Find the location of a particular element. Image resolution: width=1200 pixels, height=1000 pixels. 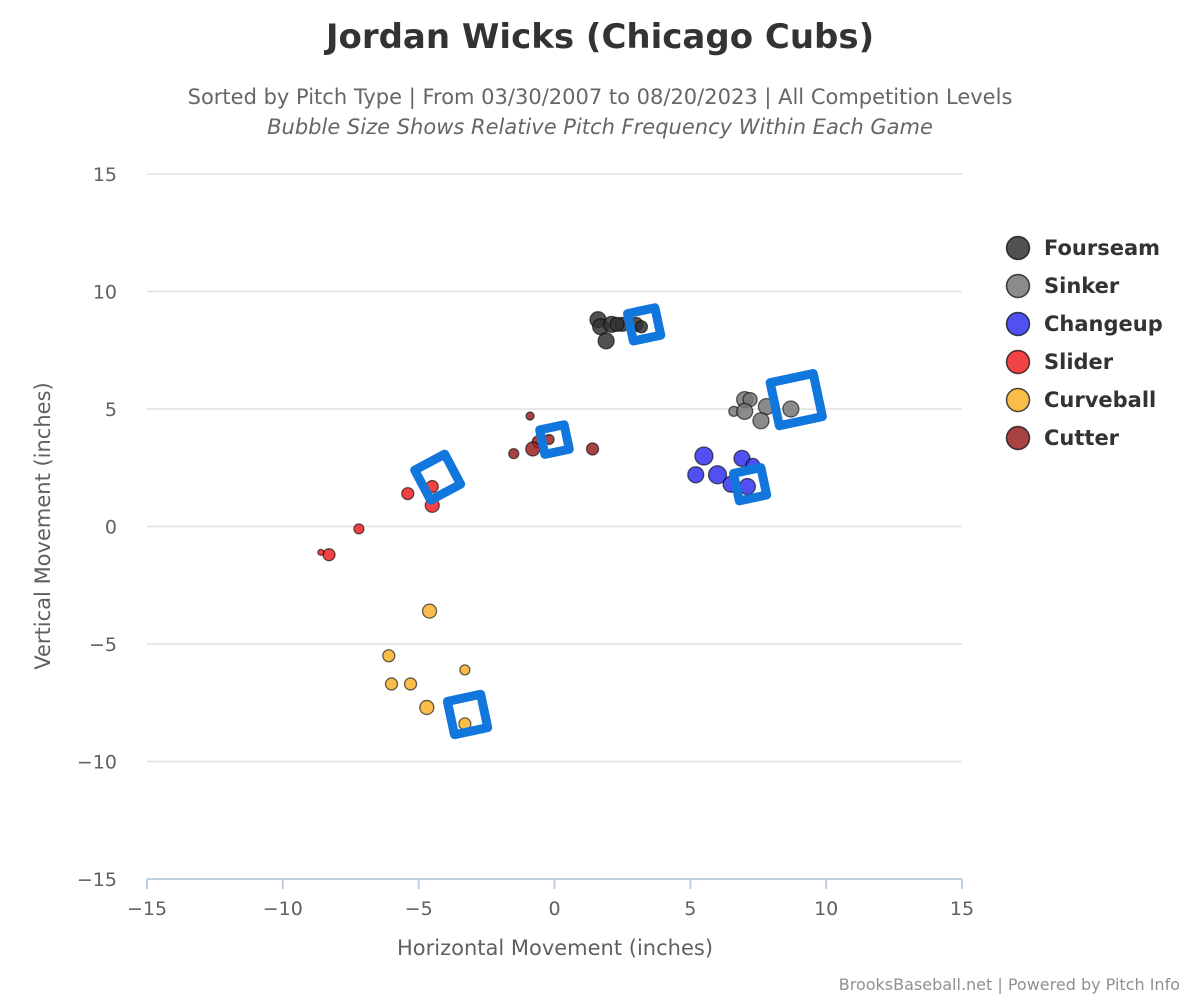

chart-title: Jordan Wicks (Chicago Cubs) is located at coordinates (599, 37).